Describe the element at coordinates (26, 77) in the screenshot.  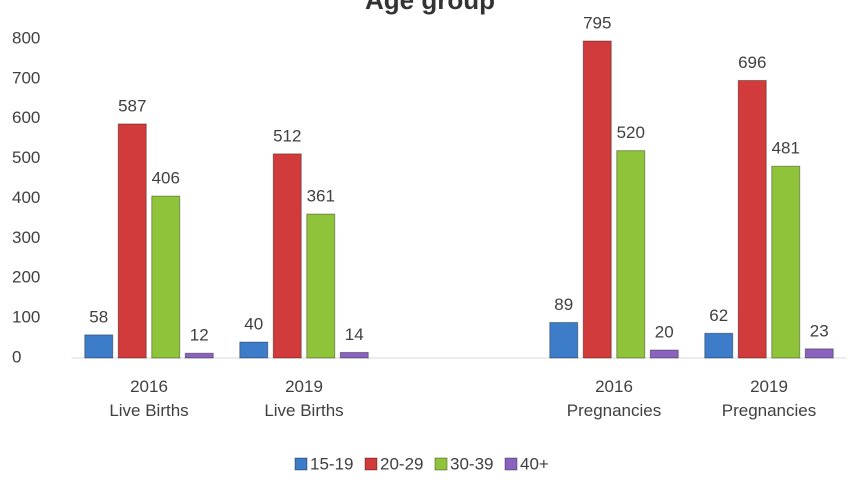
I see `y-tick-label: 700` at that location.